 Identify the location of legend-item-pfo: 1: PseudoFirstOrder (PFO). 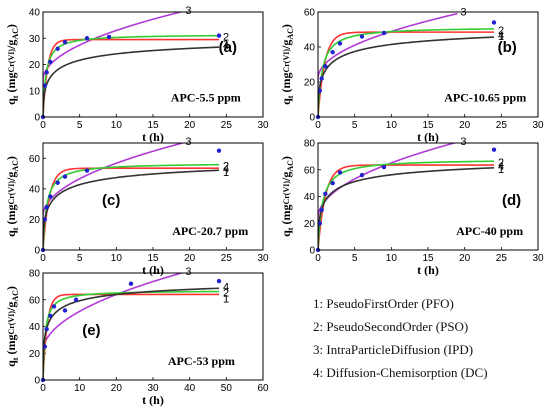
(383, 303).